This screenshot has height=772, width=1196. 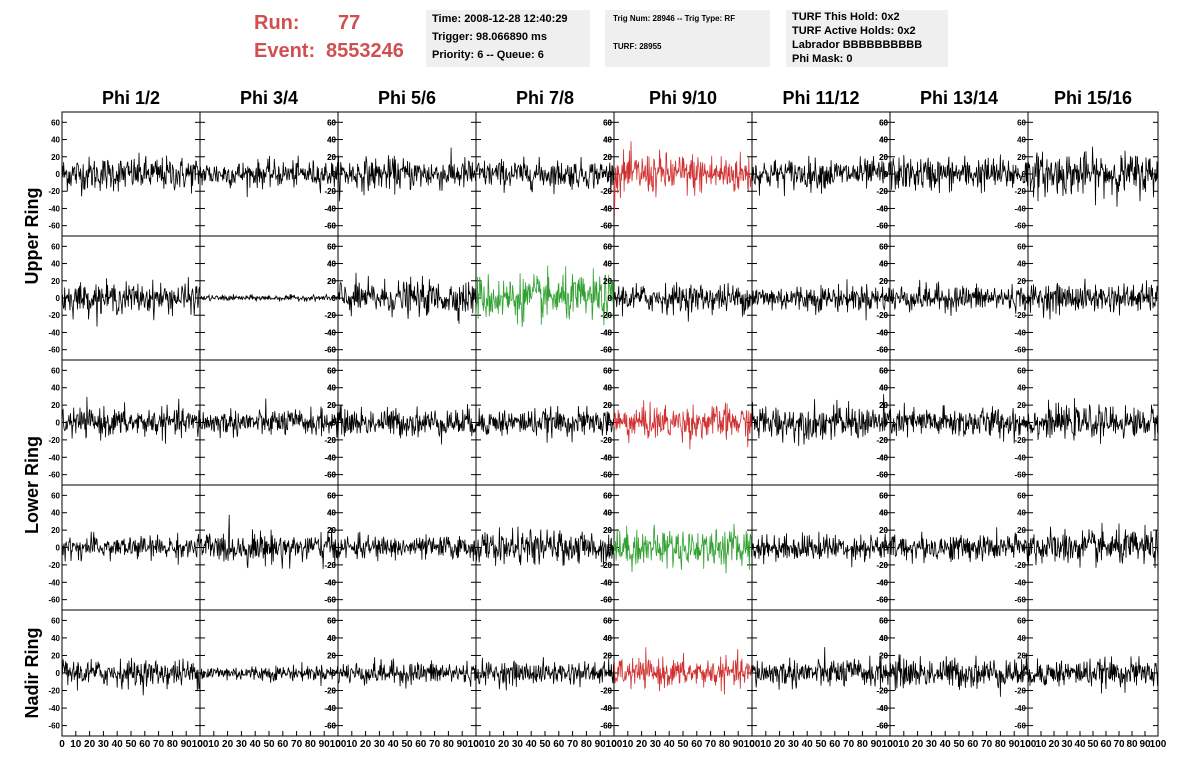 I want to click on trig-num-text: Trig Num: 28946 -- Trig Type: RF, so click(x=674, y=18).